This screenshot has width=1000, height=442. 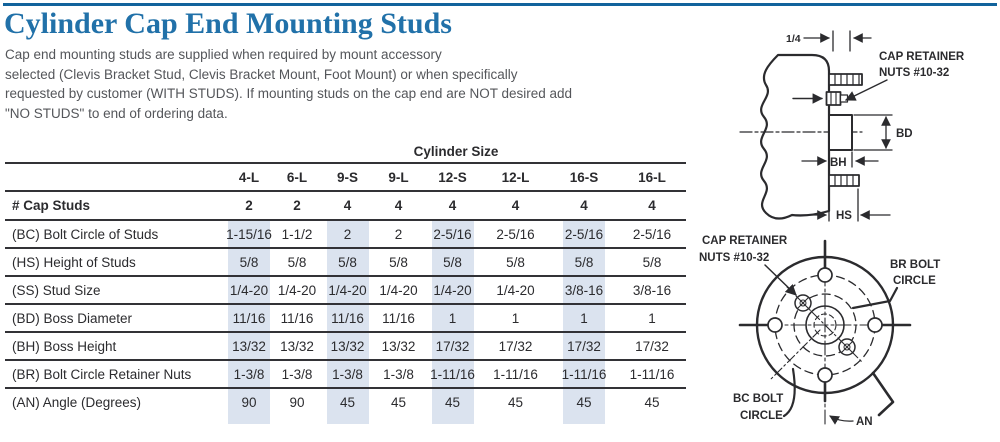 What do you see at coordinates (837, 41) in the screenshot?
I see `dim-quarter` at bounding box center [837, 41].